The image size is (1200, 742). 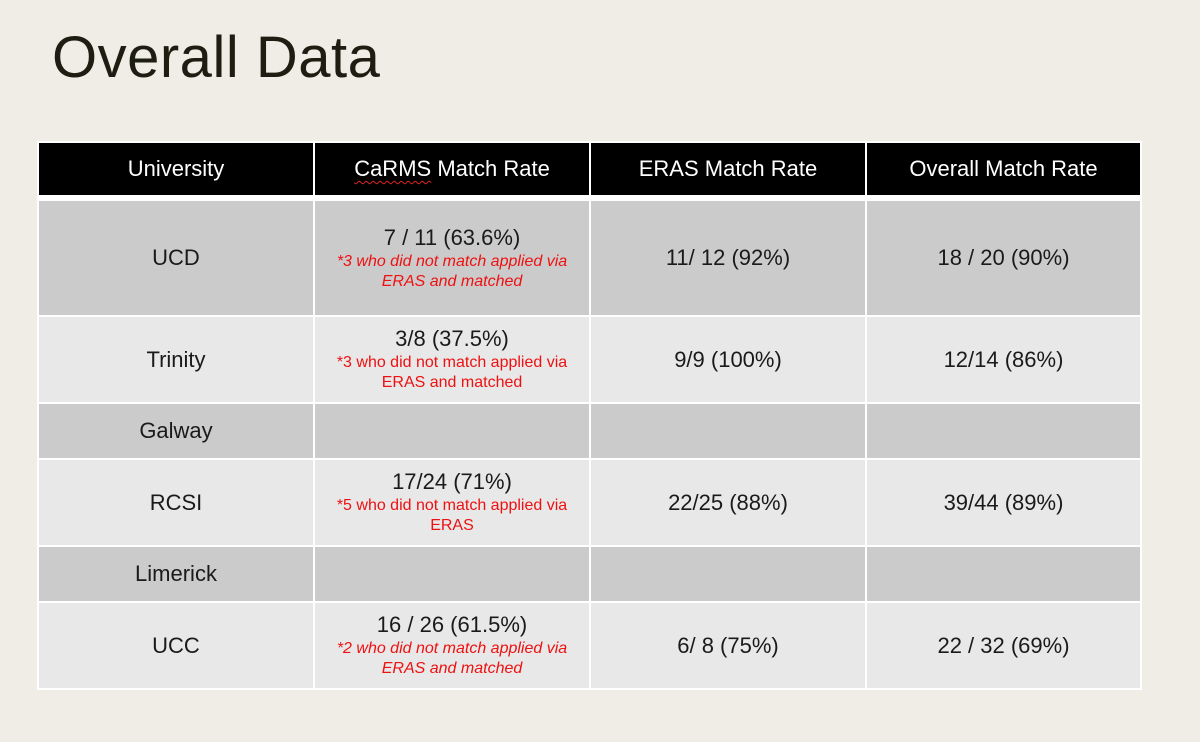 What do you see at coordinates (1003, 502) in the screenshot?
I see `overall-cell: 39/44 (89%)` at bounding box center [1003, 502].